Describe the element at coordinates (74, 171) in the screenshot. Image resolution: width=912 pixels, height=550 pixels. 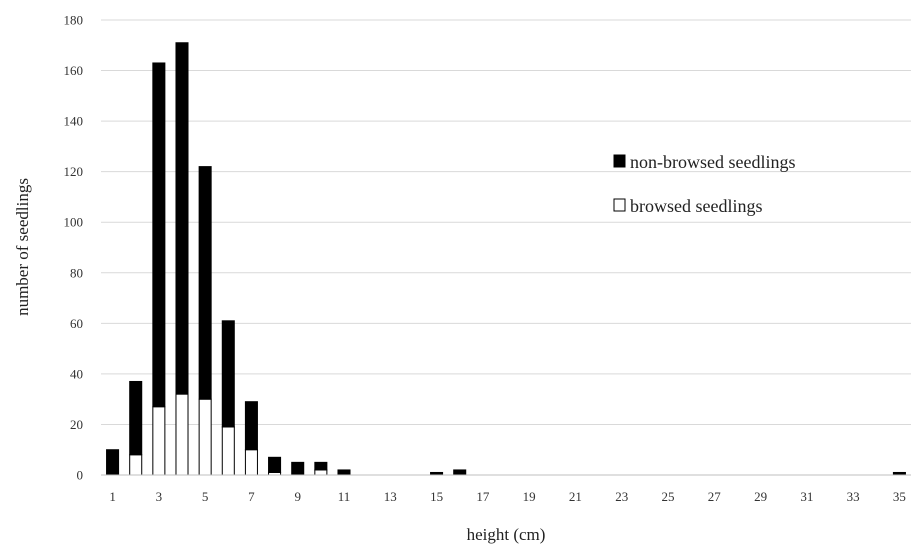
I see `y-tick-label-120: 120` at that location.